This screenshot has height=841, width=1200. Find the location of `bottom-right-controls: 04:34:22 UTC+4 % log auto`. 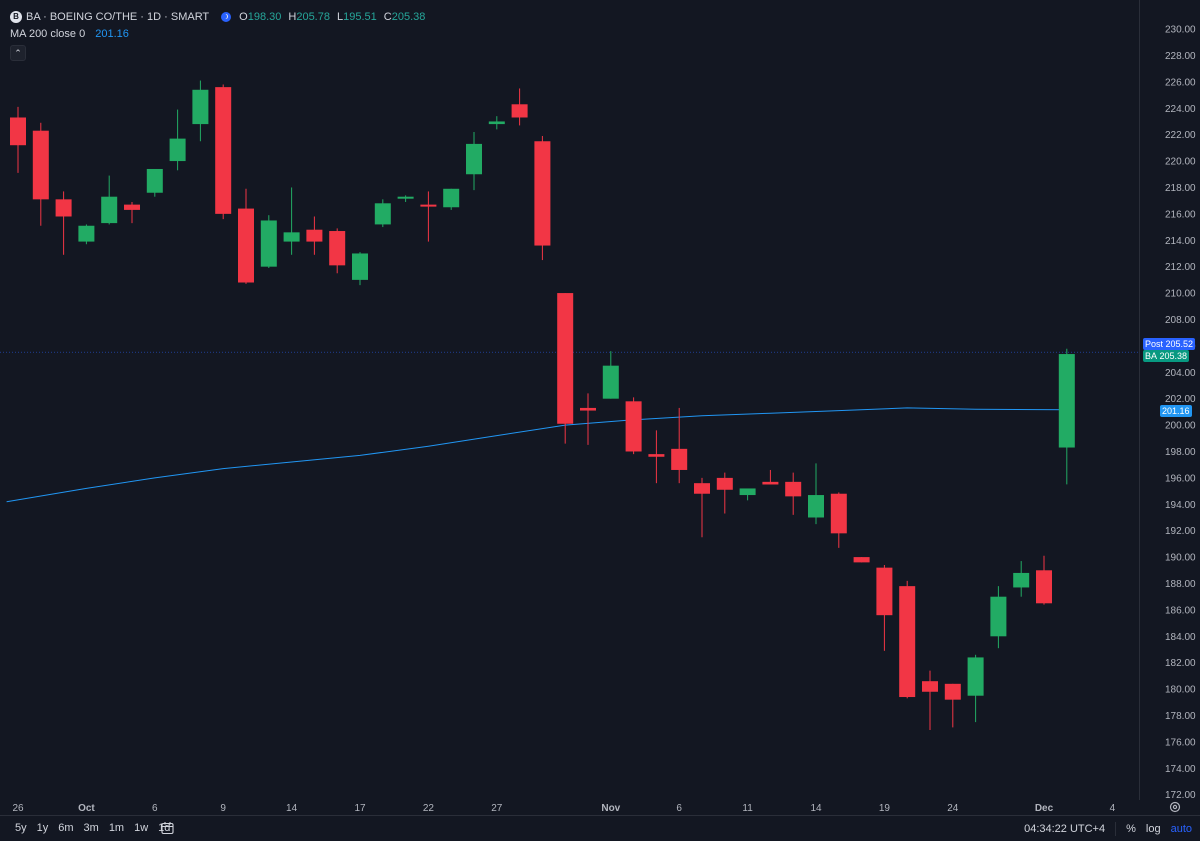

bottom-right-controls: 04:34:22 UTC+4 % log auto is located at coordinates (1108, 829).